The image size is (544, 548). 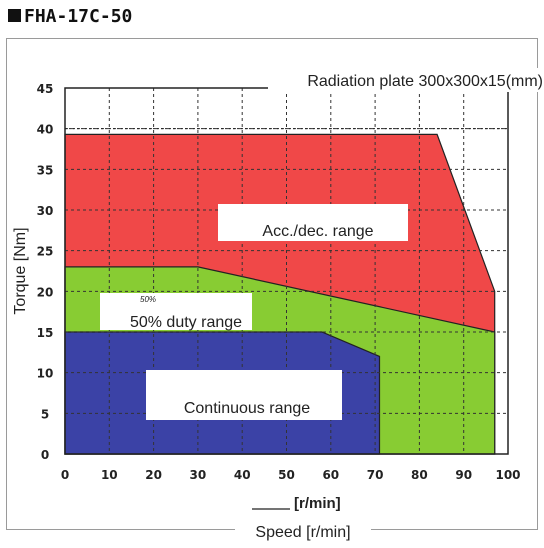 I want to click on x-tick-label: 70, so click(x=375, y=475).